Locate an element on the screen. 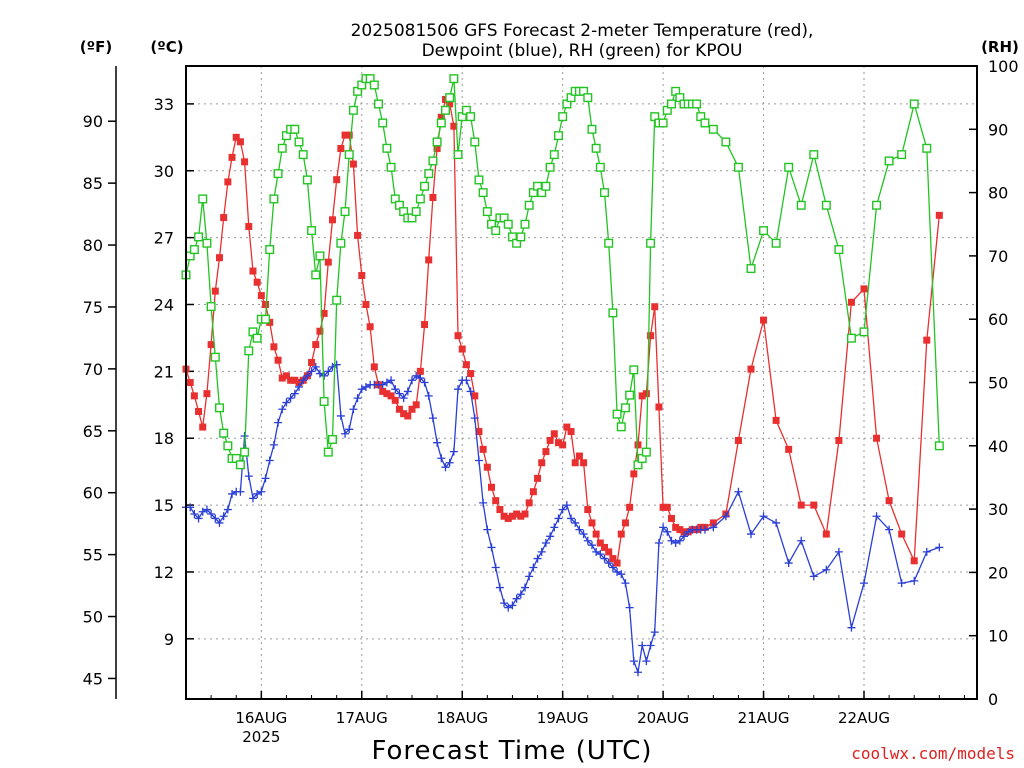 This screenshot has width=1024, height=768. rh-tick-label: 30 is located at coordinates (998, 509).